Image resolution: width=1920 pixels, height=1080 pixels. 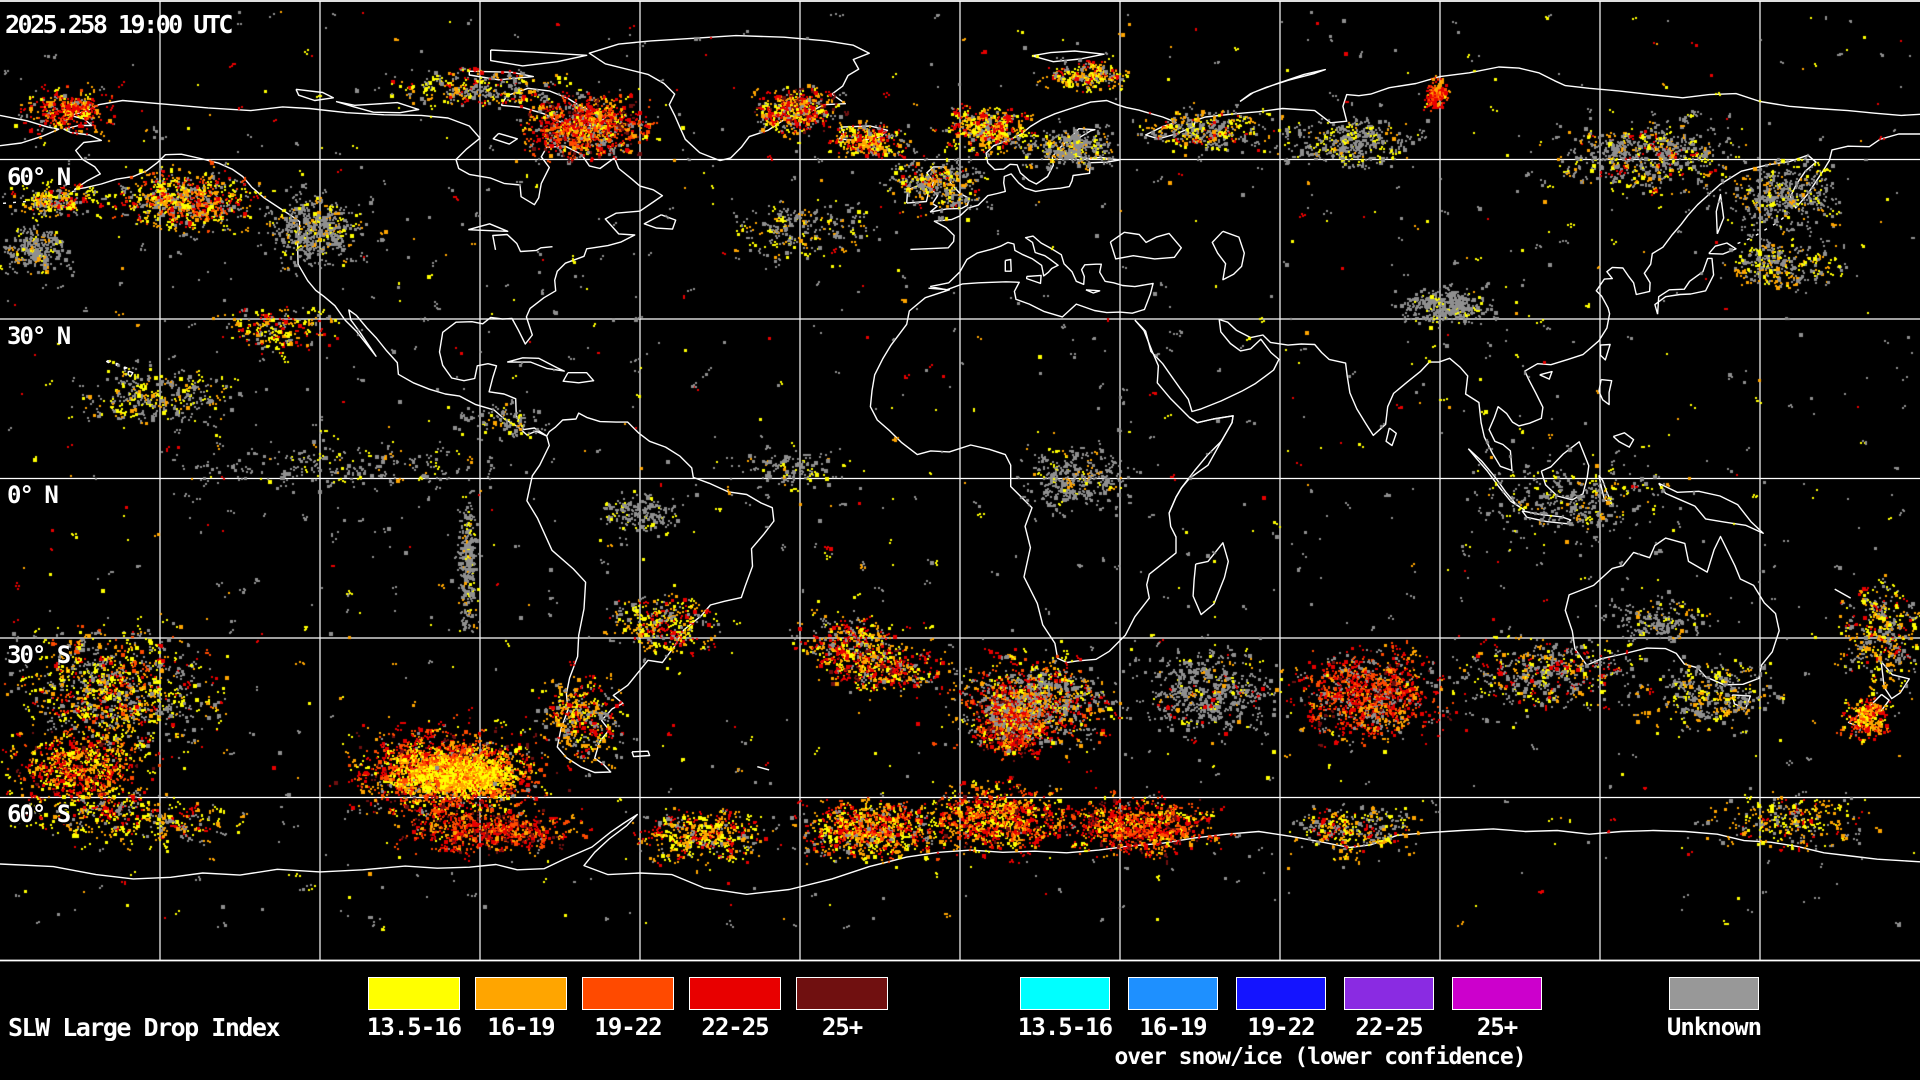 I want to click on latitude-label-0n: 0° N, so click(x=33, y=495).